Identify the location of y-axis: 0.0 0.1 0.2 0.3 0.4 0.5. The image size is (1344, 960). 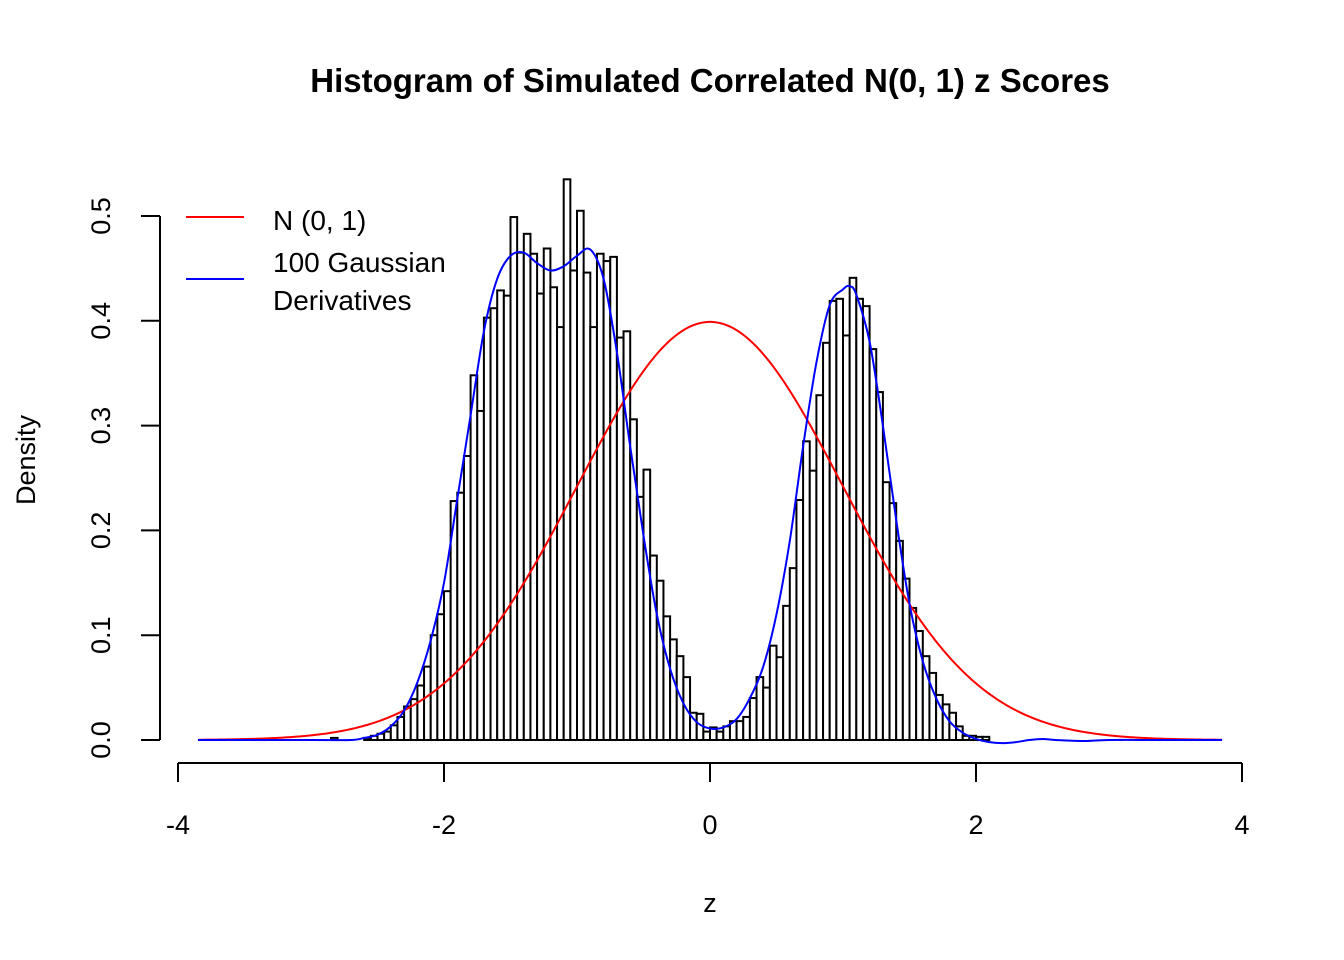
(123, 478).